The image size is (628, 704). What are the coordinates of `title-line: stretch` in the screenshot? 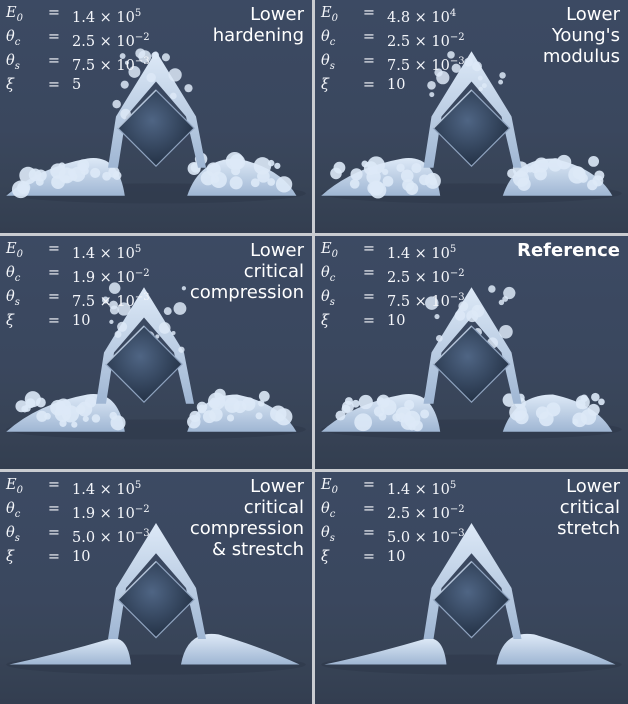 It's located at (588, 528).